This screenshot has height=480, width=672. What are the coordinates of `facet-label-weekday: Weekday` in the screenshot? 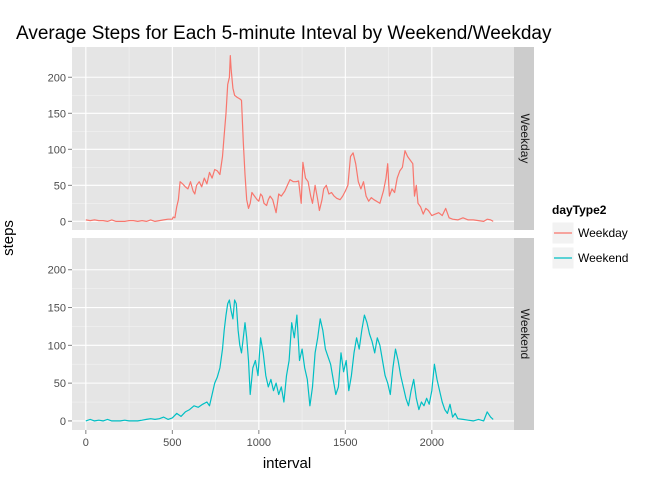 It's located at (525, 139).